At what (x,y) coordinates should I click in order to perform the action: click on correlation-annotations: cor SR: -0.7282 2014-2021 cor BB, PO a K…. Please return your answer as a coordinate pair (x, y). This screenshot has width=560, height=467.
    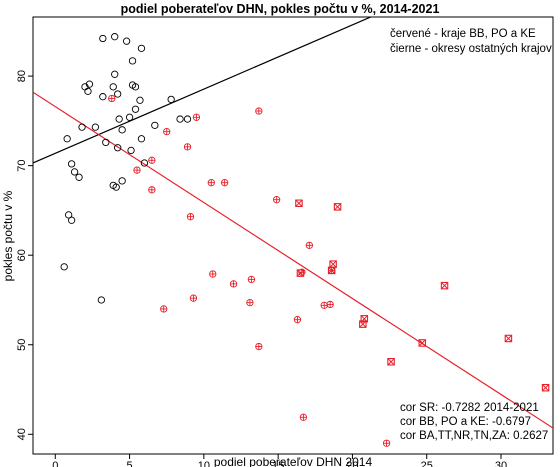
    Looking at the image, I should click on (474, 422).